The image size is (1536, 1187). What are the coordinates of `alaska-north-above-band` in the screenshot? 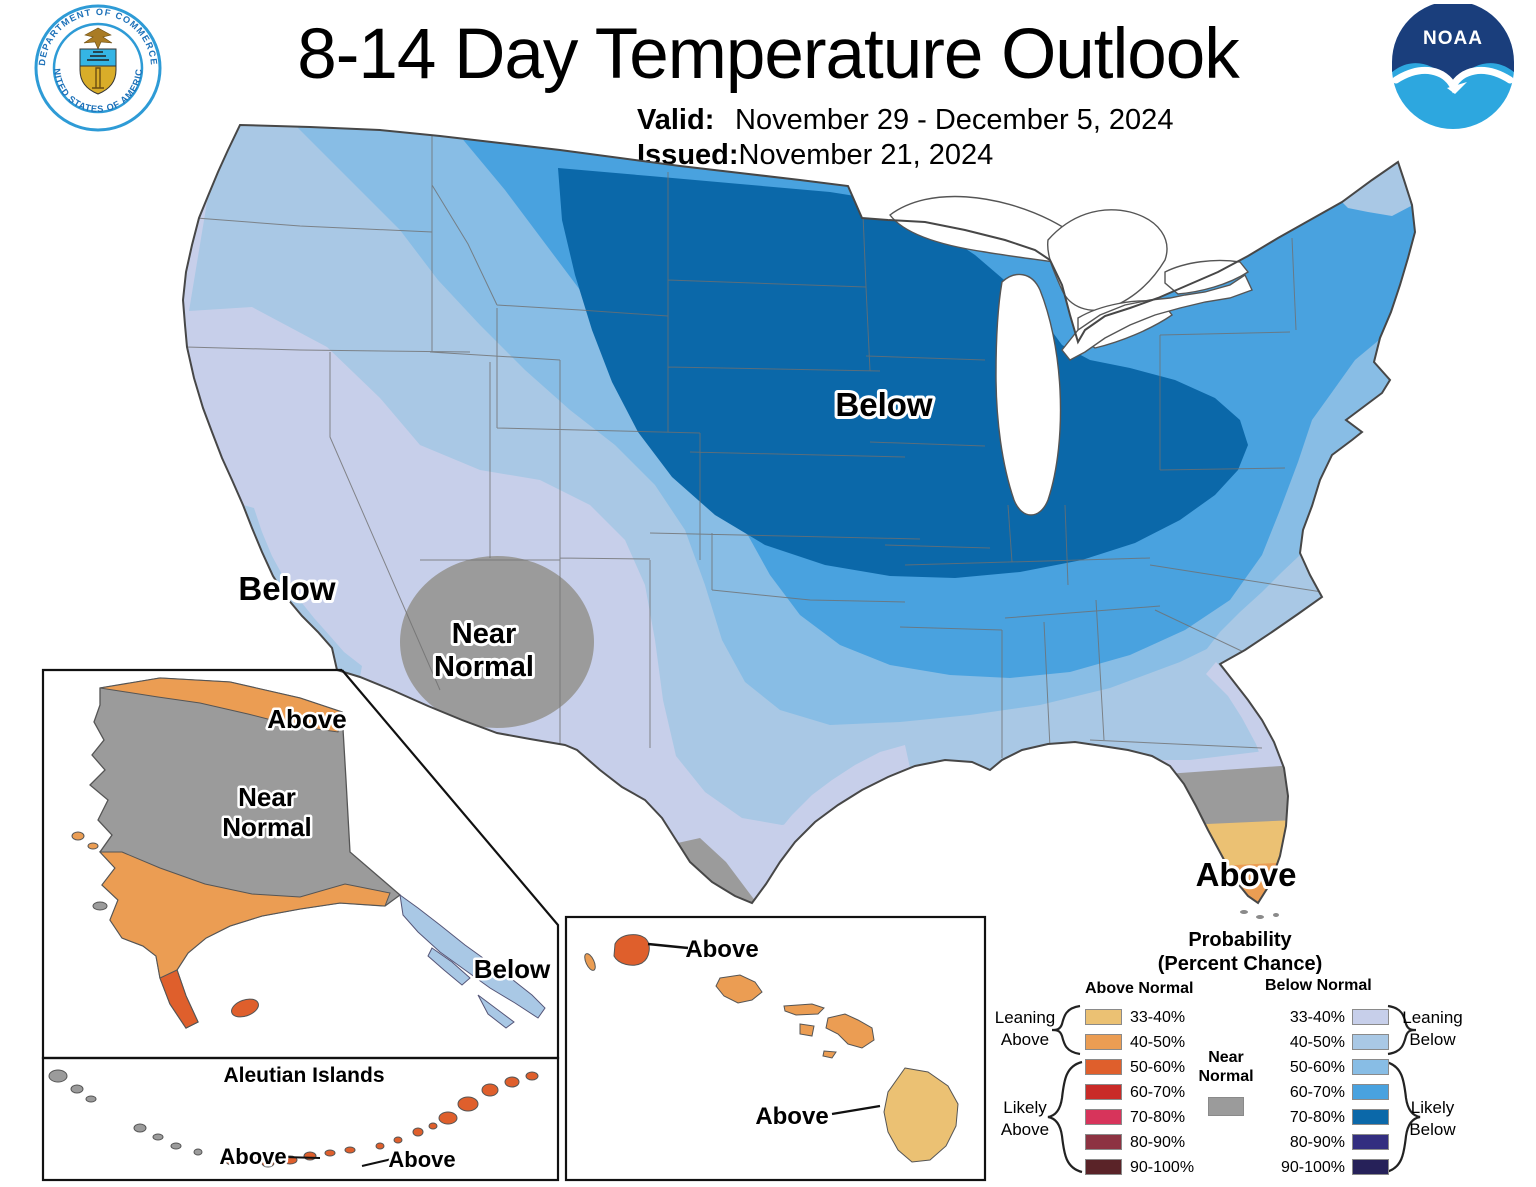 It's located at (221, 705).